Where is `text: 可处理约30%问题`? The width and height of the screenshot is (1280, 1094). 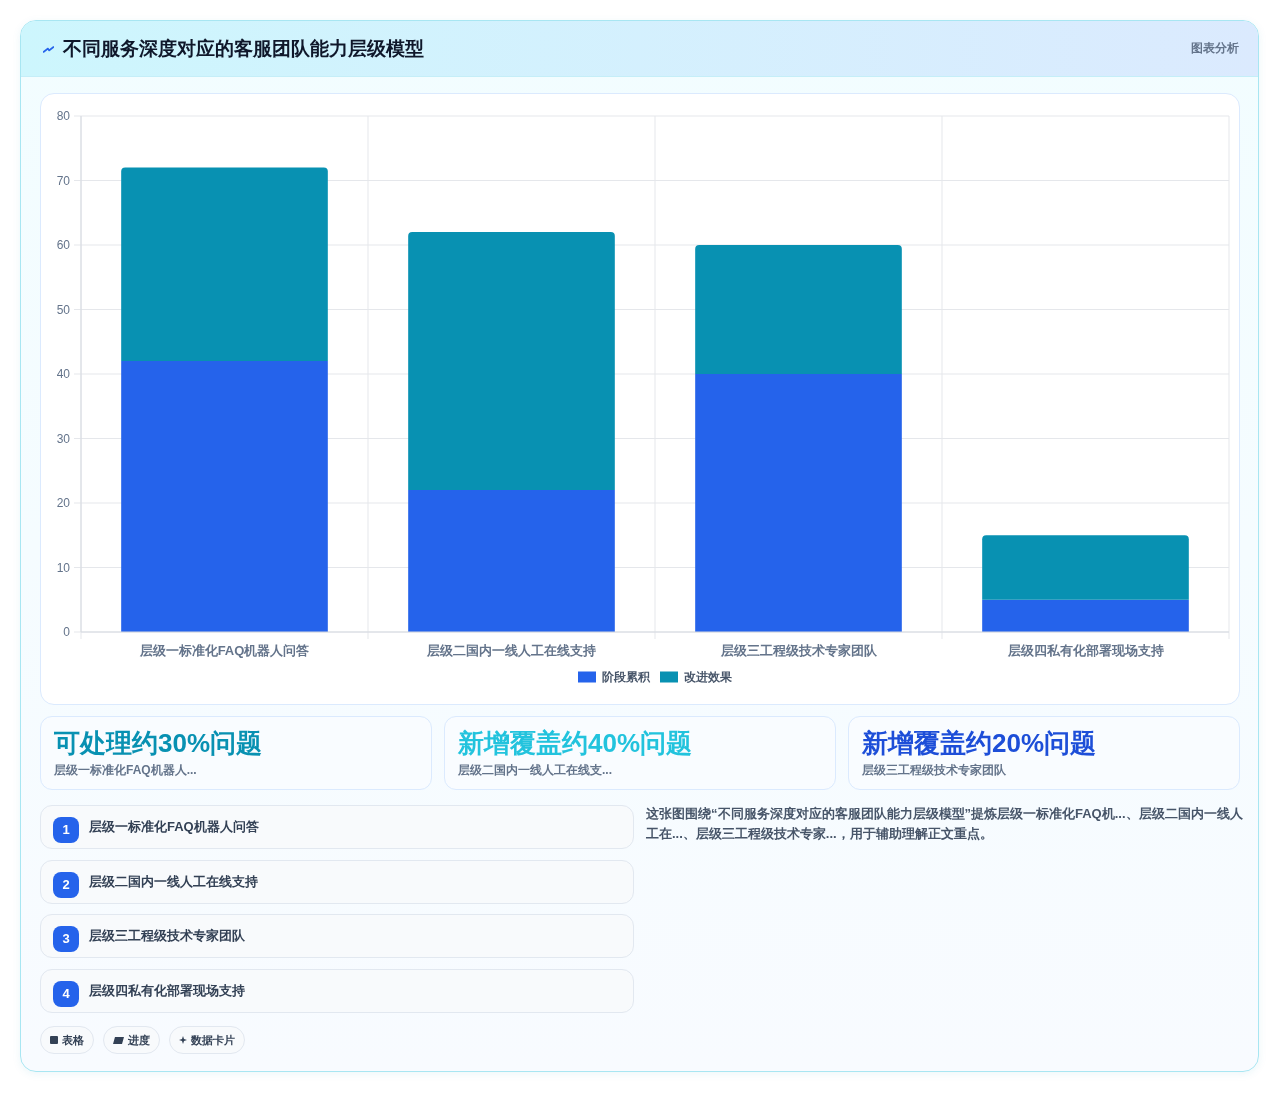
text: 可处理约30%问题 is located at coordinates (158, 743).